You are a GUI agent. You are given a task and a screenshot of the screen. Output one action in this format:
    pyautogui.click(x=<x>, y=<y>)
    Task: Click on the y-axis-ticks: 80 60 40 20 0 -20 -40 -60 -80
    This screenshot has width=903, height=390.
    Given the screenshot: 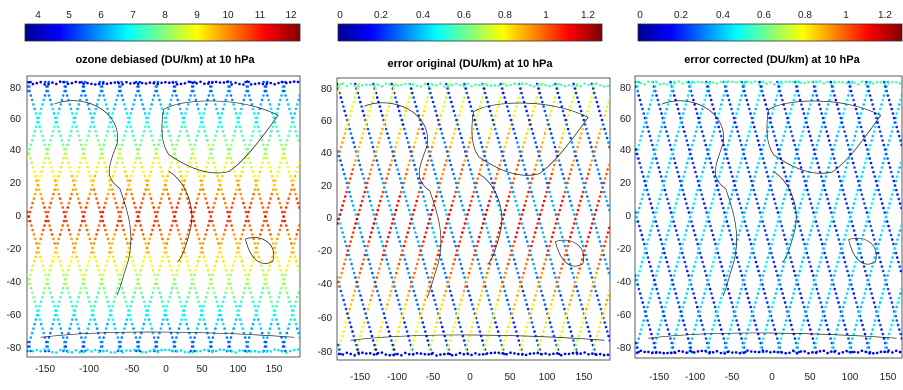 What is the action you would take?
    pyautogui.click(x=14, y=218)
    